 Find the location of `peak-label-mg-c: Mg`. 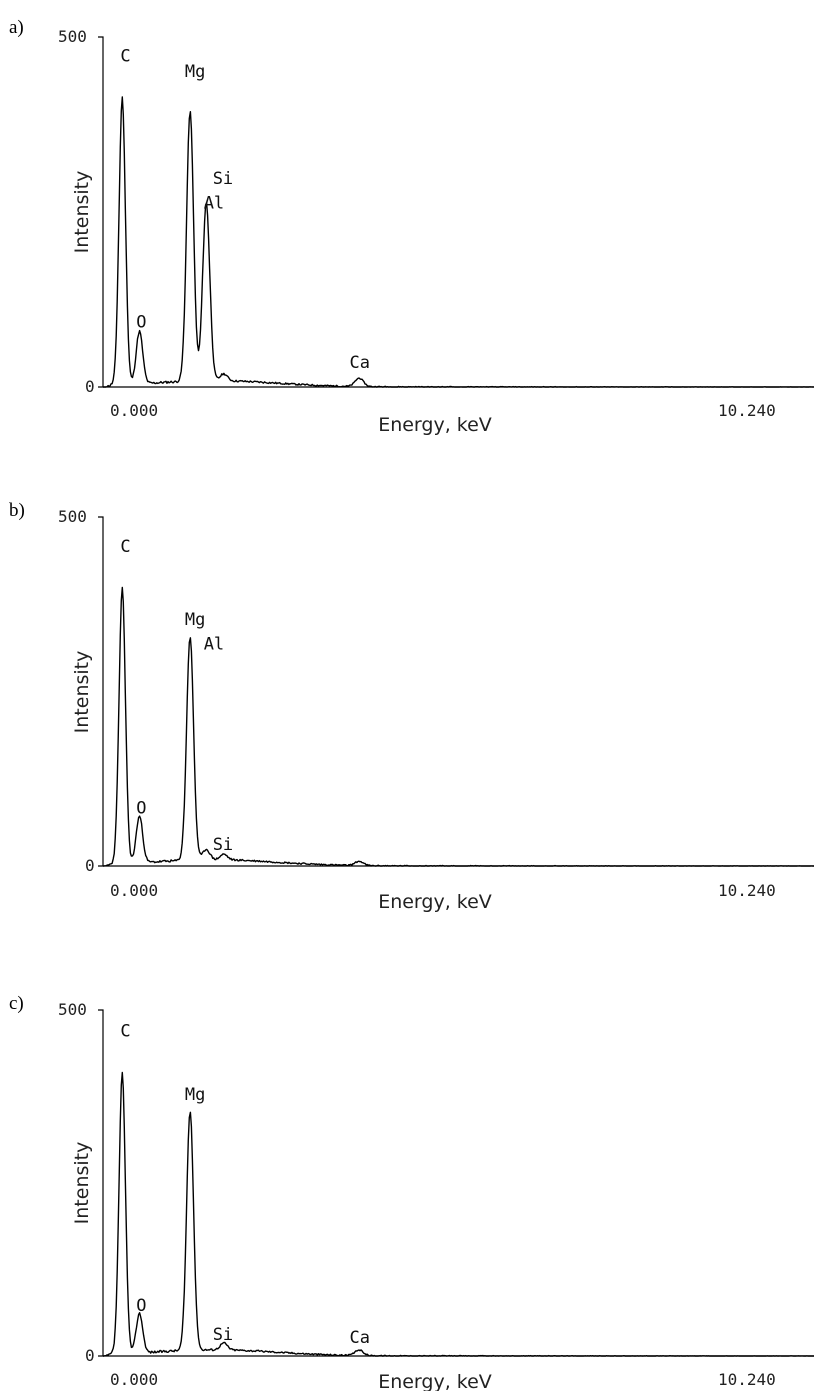

peak-label-mg-c: Mg is located at coordinates (195, 1095).